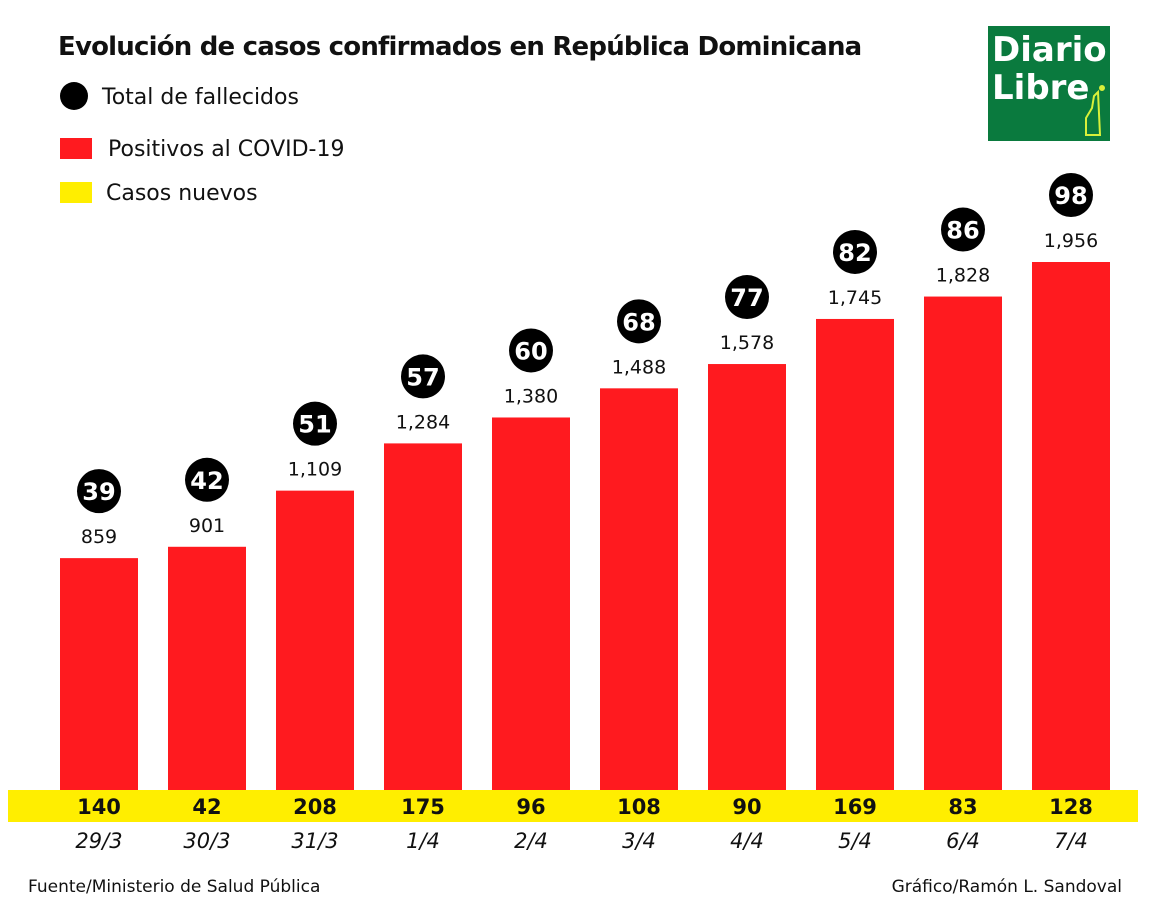 This screenshot has height=905, width=1158. I want to click on deaths-value-label: 86, so click(962, 231).